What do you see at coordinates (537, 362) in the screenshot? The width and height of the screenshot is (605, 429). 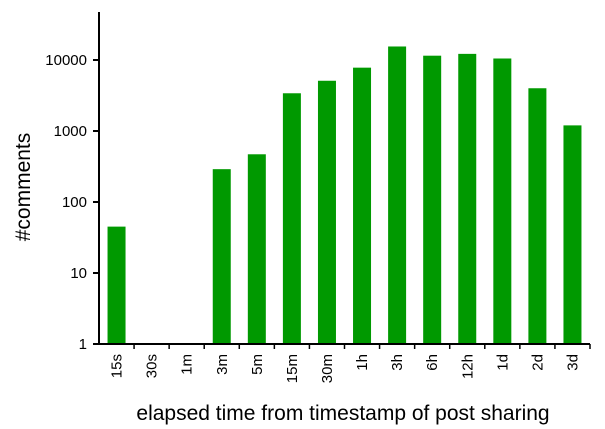 I see `x-tick-label-2d: 2d` at bounding box center [537, 362].